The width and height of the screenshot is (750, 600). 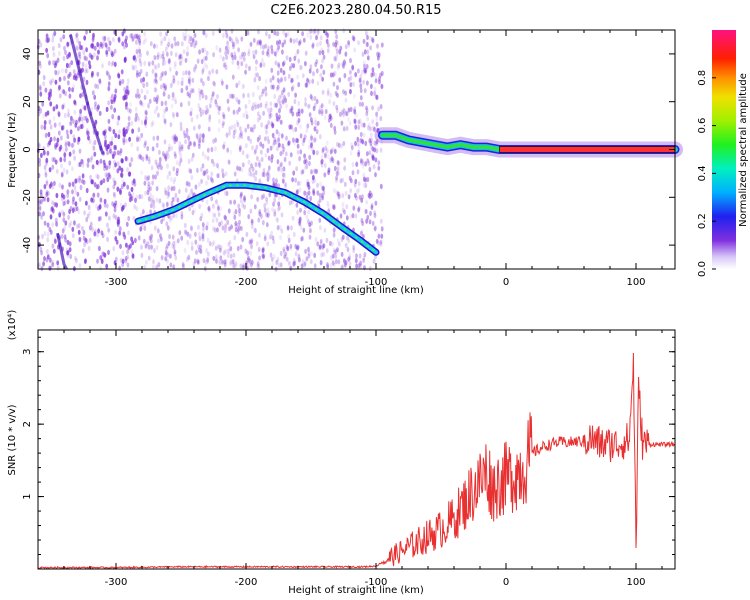 What do you see at coordinates (12, 439) in the screenshot?
I see `snr-ylabel: SNR (10 * v/v)` at bounding box center [12, 439].